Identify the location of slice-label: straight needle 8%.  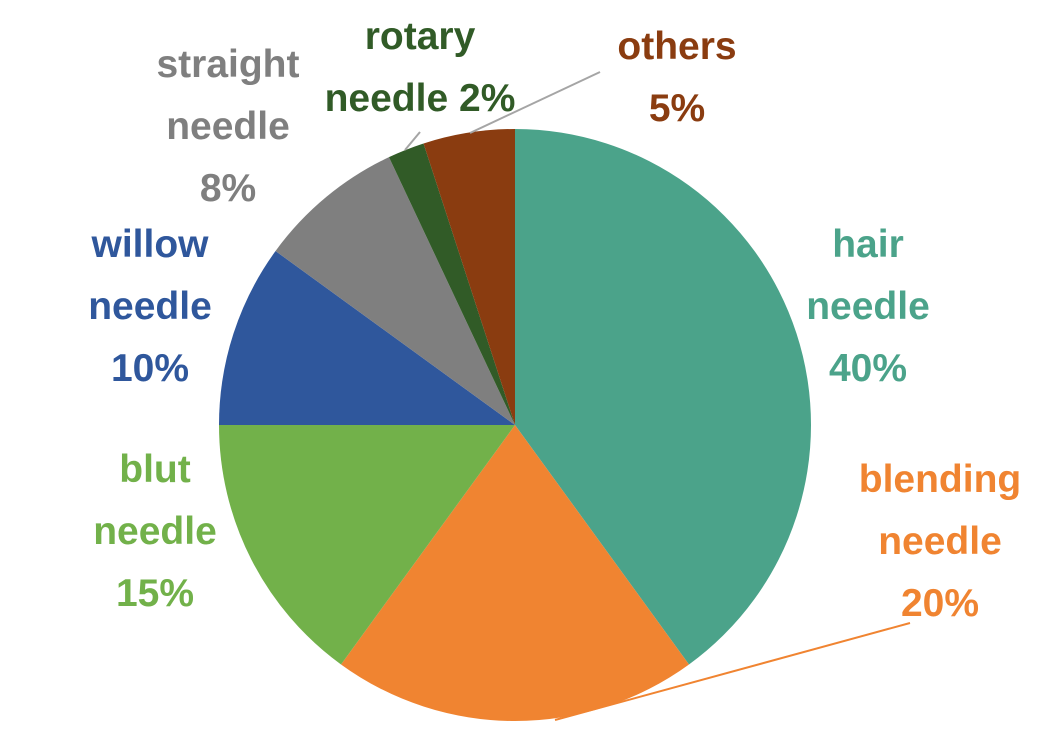
(228, 127).